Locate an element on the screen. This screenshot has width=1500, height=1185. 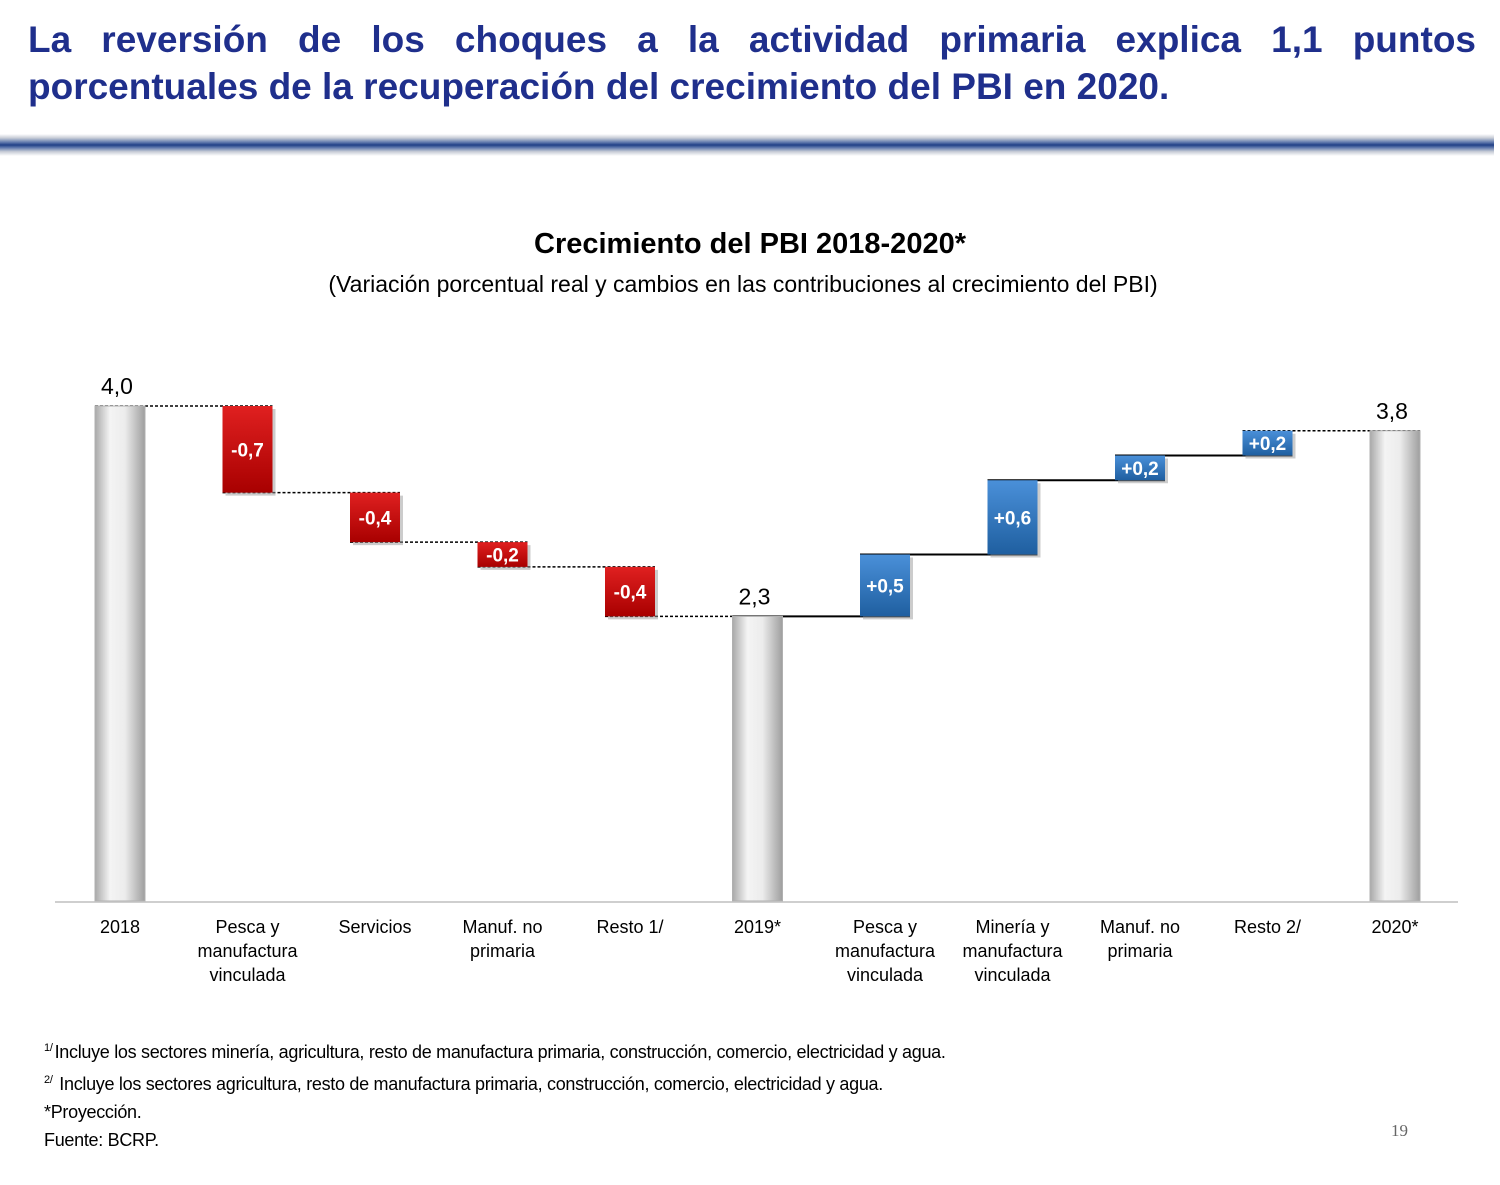
x-tick-label: 2019* is located at coordinates (757, 927).